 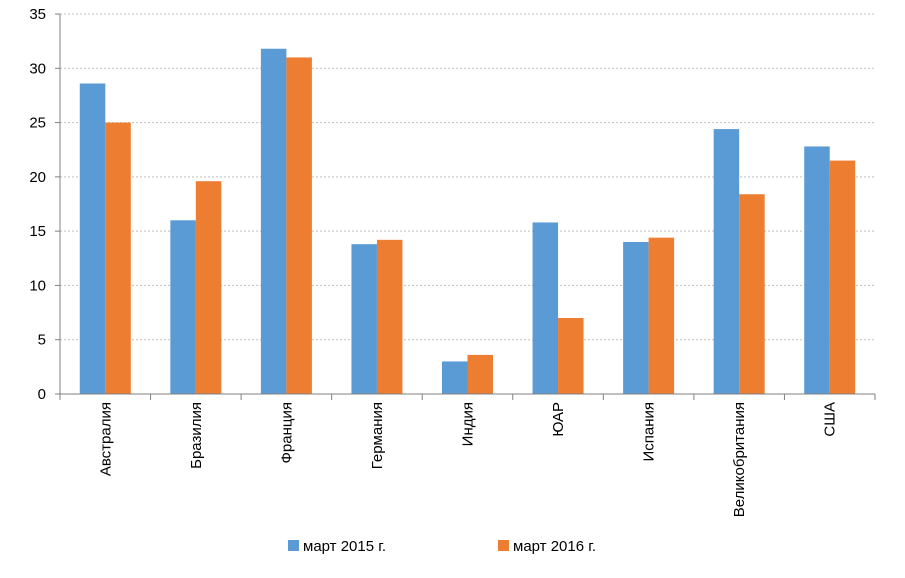 What do you see at coordinates (377, 435) in the screenshot?
I see `x-category-label: Германия` at bounding box center [377, 435].